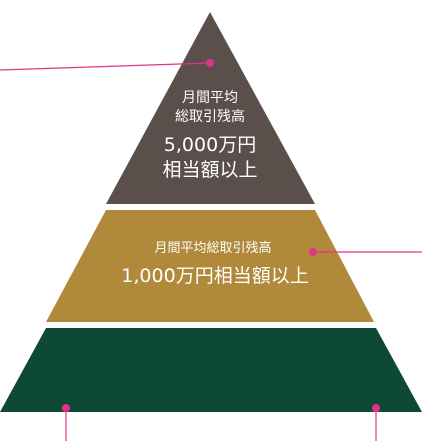  I want to click on callout-dot-middle, so click(313, 252).